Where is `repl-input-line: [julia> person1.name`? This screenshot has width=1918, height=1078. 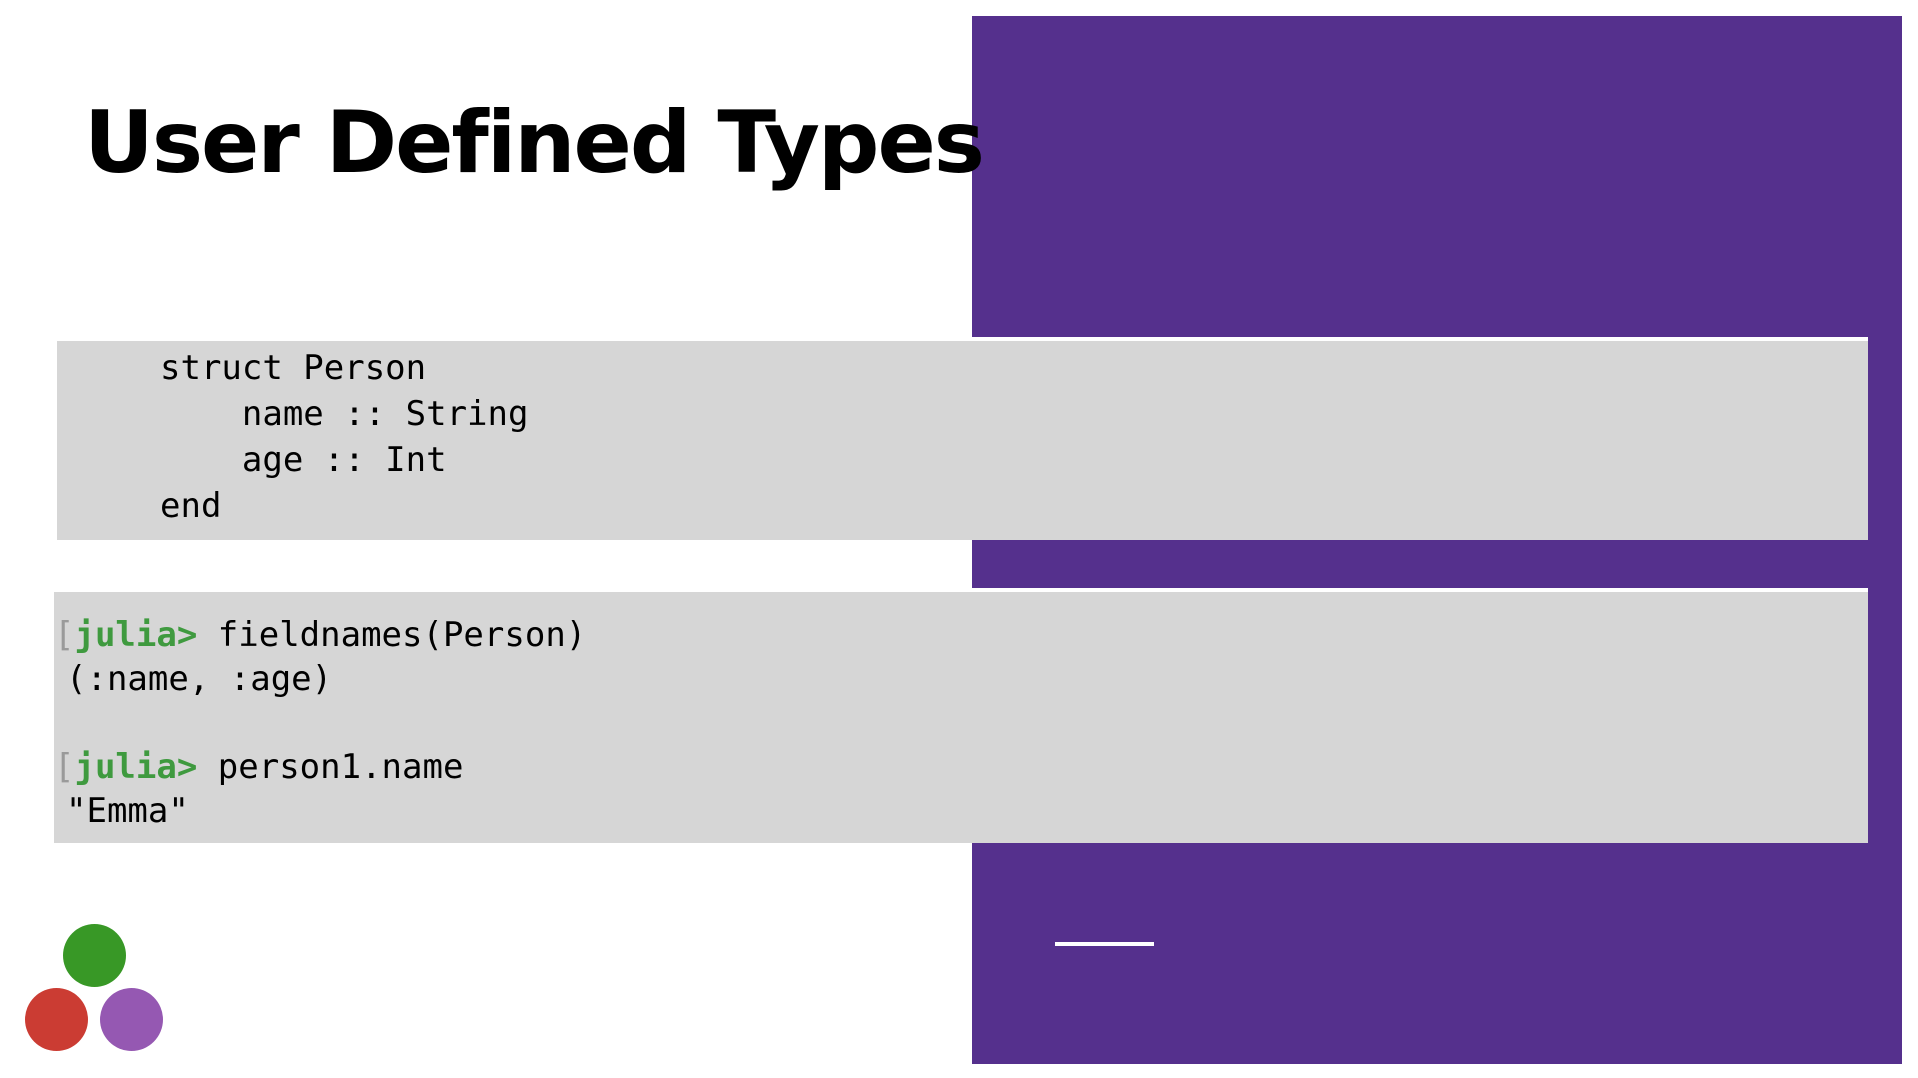
repl-input-line: [julia> person1.name is located at coordinates (258, 767).